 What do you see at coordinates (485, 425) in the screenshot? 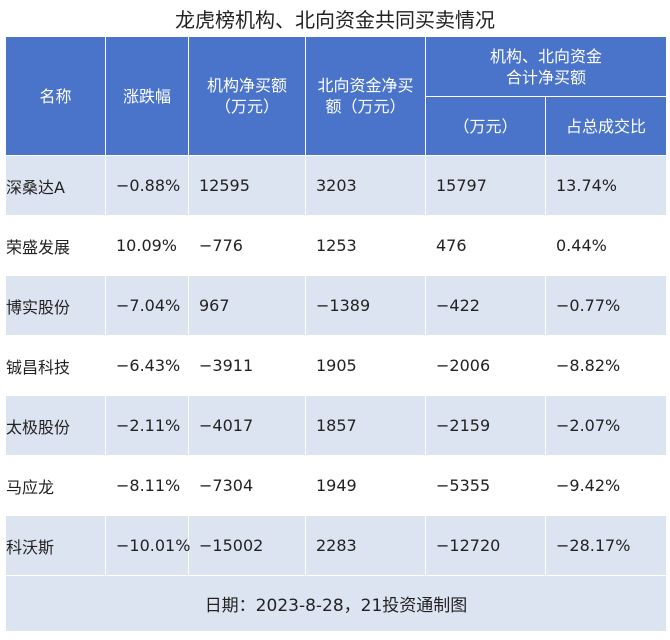
I see `cell-total: −2159` at bounding box center [485, 425].